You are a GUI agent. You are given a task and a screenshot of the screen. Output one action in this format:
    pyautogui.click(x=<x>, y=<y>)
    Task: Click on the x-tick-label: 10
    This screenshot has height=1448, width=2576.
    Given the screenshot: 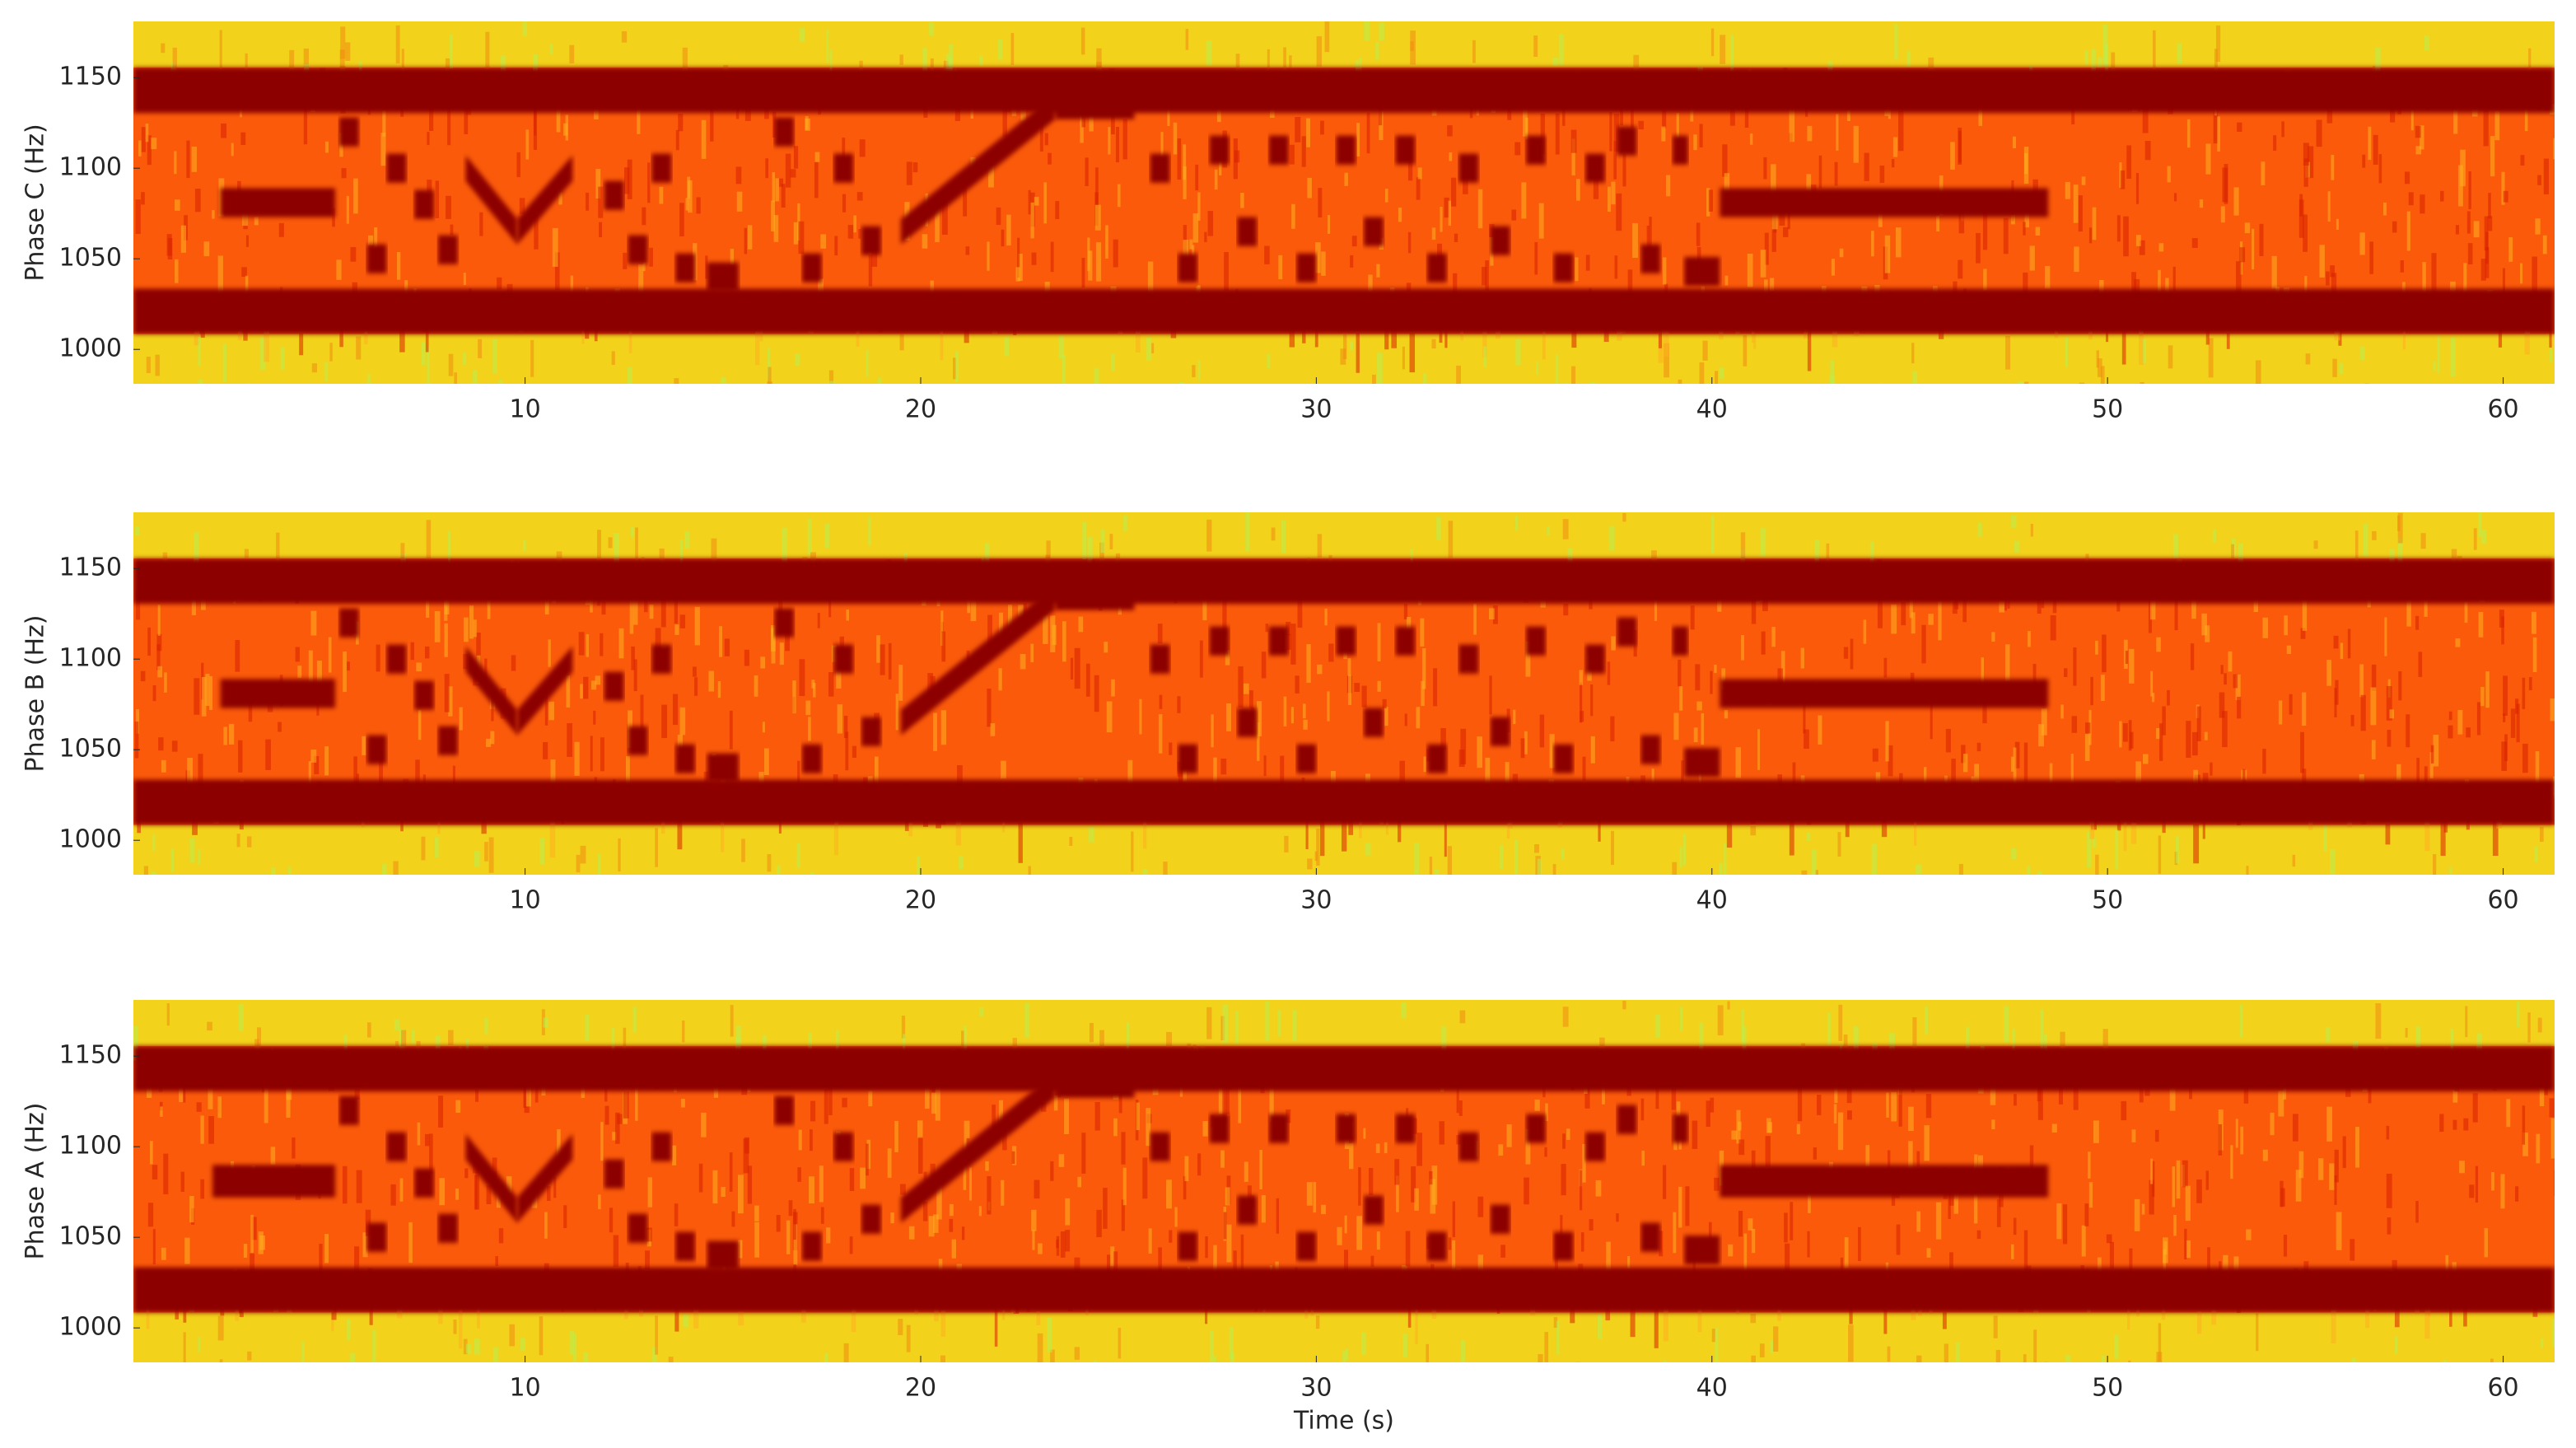 What is the action you would take?
    pyautogui.click(x=524, y=409)
    